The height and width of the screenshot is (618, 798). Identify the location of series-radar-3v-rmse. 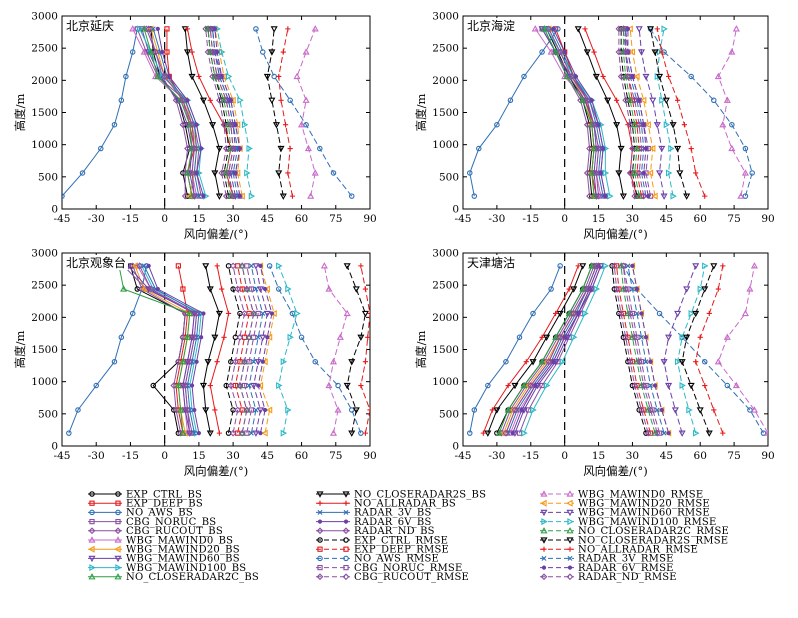
(256, 349).